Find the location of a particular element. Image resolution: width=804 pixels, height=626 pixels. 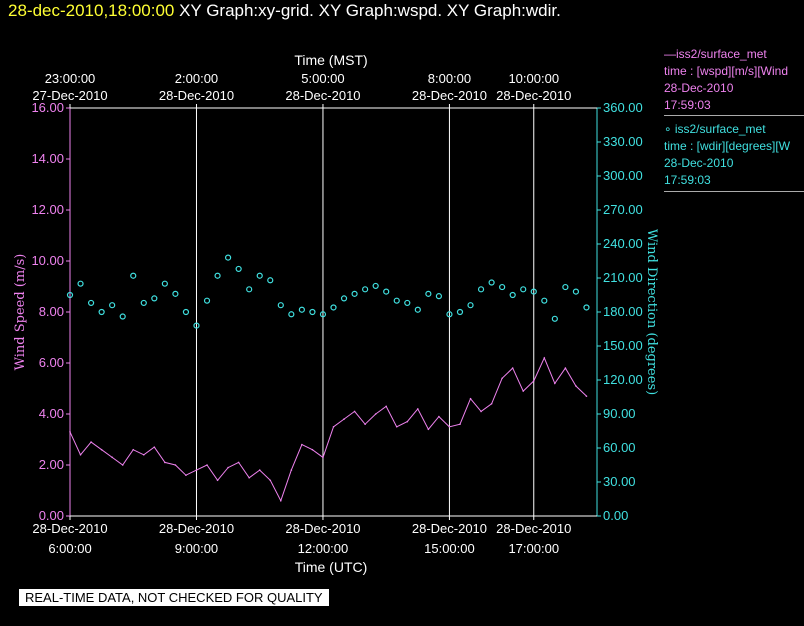

top-tick-time: 8:00:00 is located at coordinates (449, 78).